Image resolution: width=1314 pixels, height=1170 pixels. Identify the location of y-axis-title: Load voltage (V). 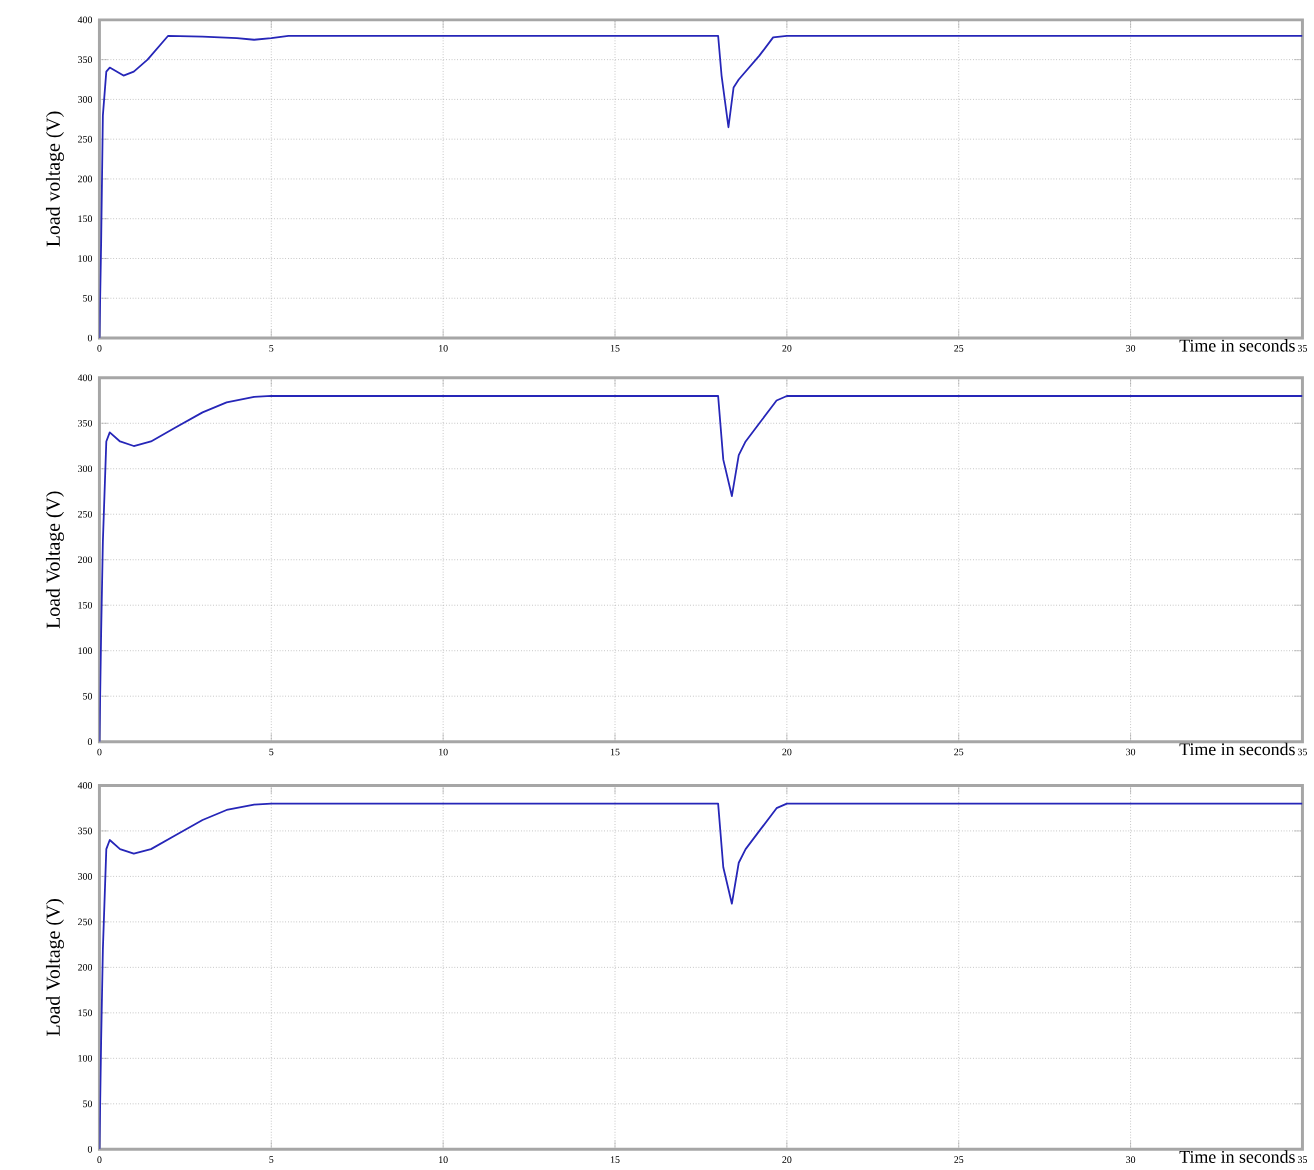
(54, 179).